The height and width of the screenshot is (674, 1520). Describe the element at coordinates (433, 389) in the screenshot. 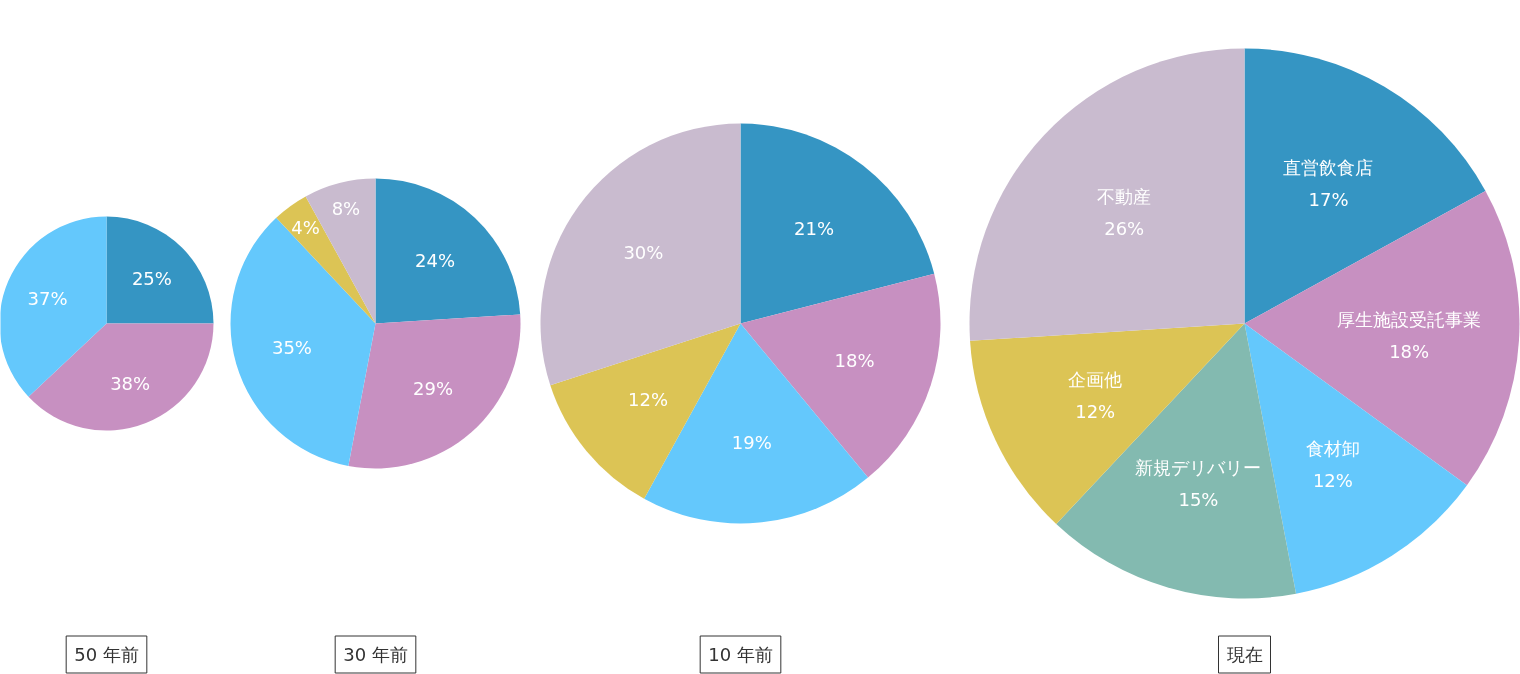

I see `data-label: 29%` at that location.